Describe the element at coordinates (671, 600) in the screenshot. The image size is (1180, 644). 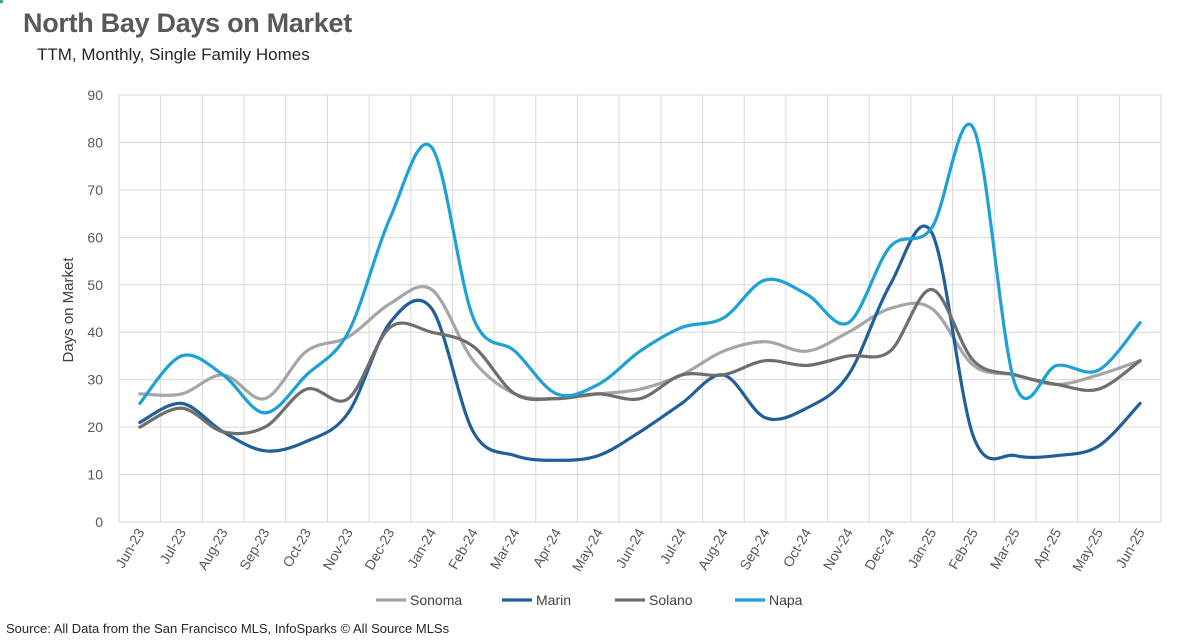
I see `legend-label-solano: Solano` at that location.